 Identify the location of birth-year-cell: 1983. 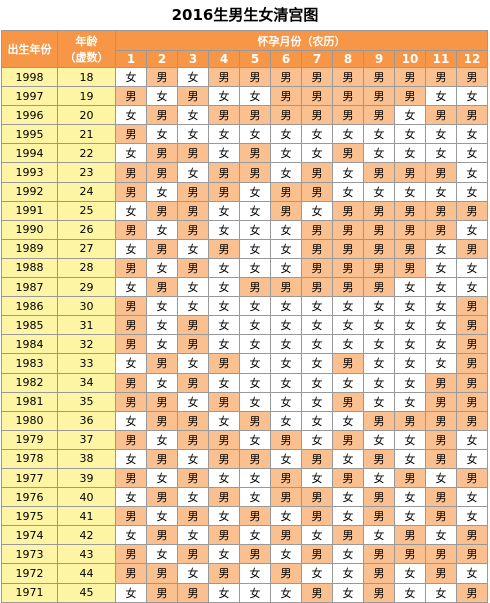
(29, 363).